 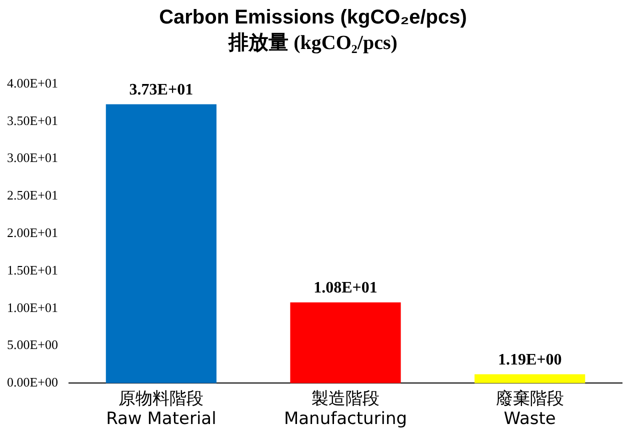 What do you see at coordinates (313, 43) in the screenshot?
I see `chart-subtitle: 排放量 (kgCO₂/pcs)` at bounding box center [313, 43].